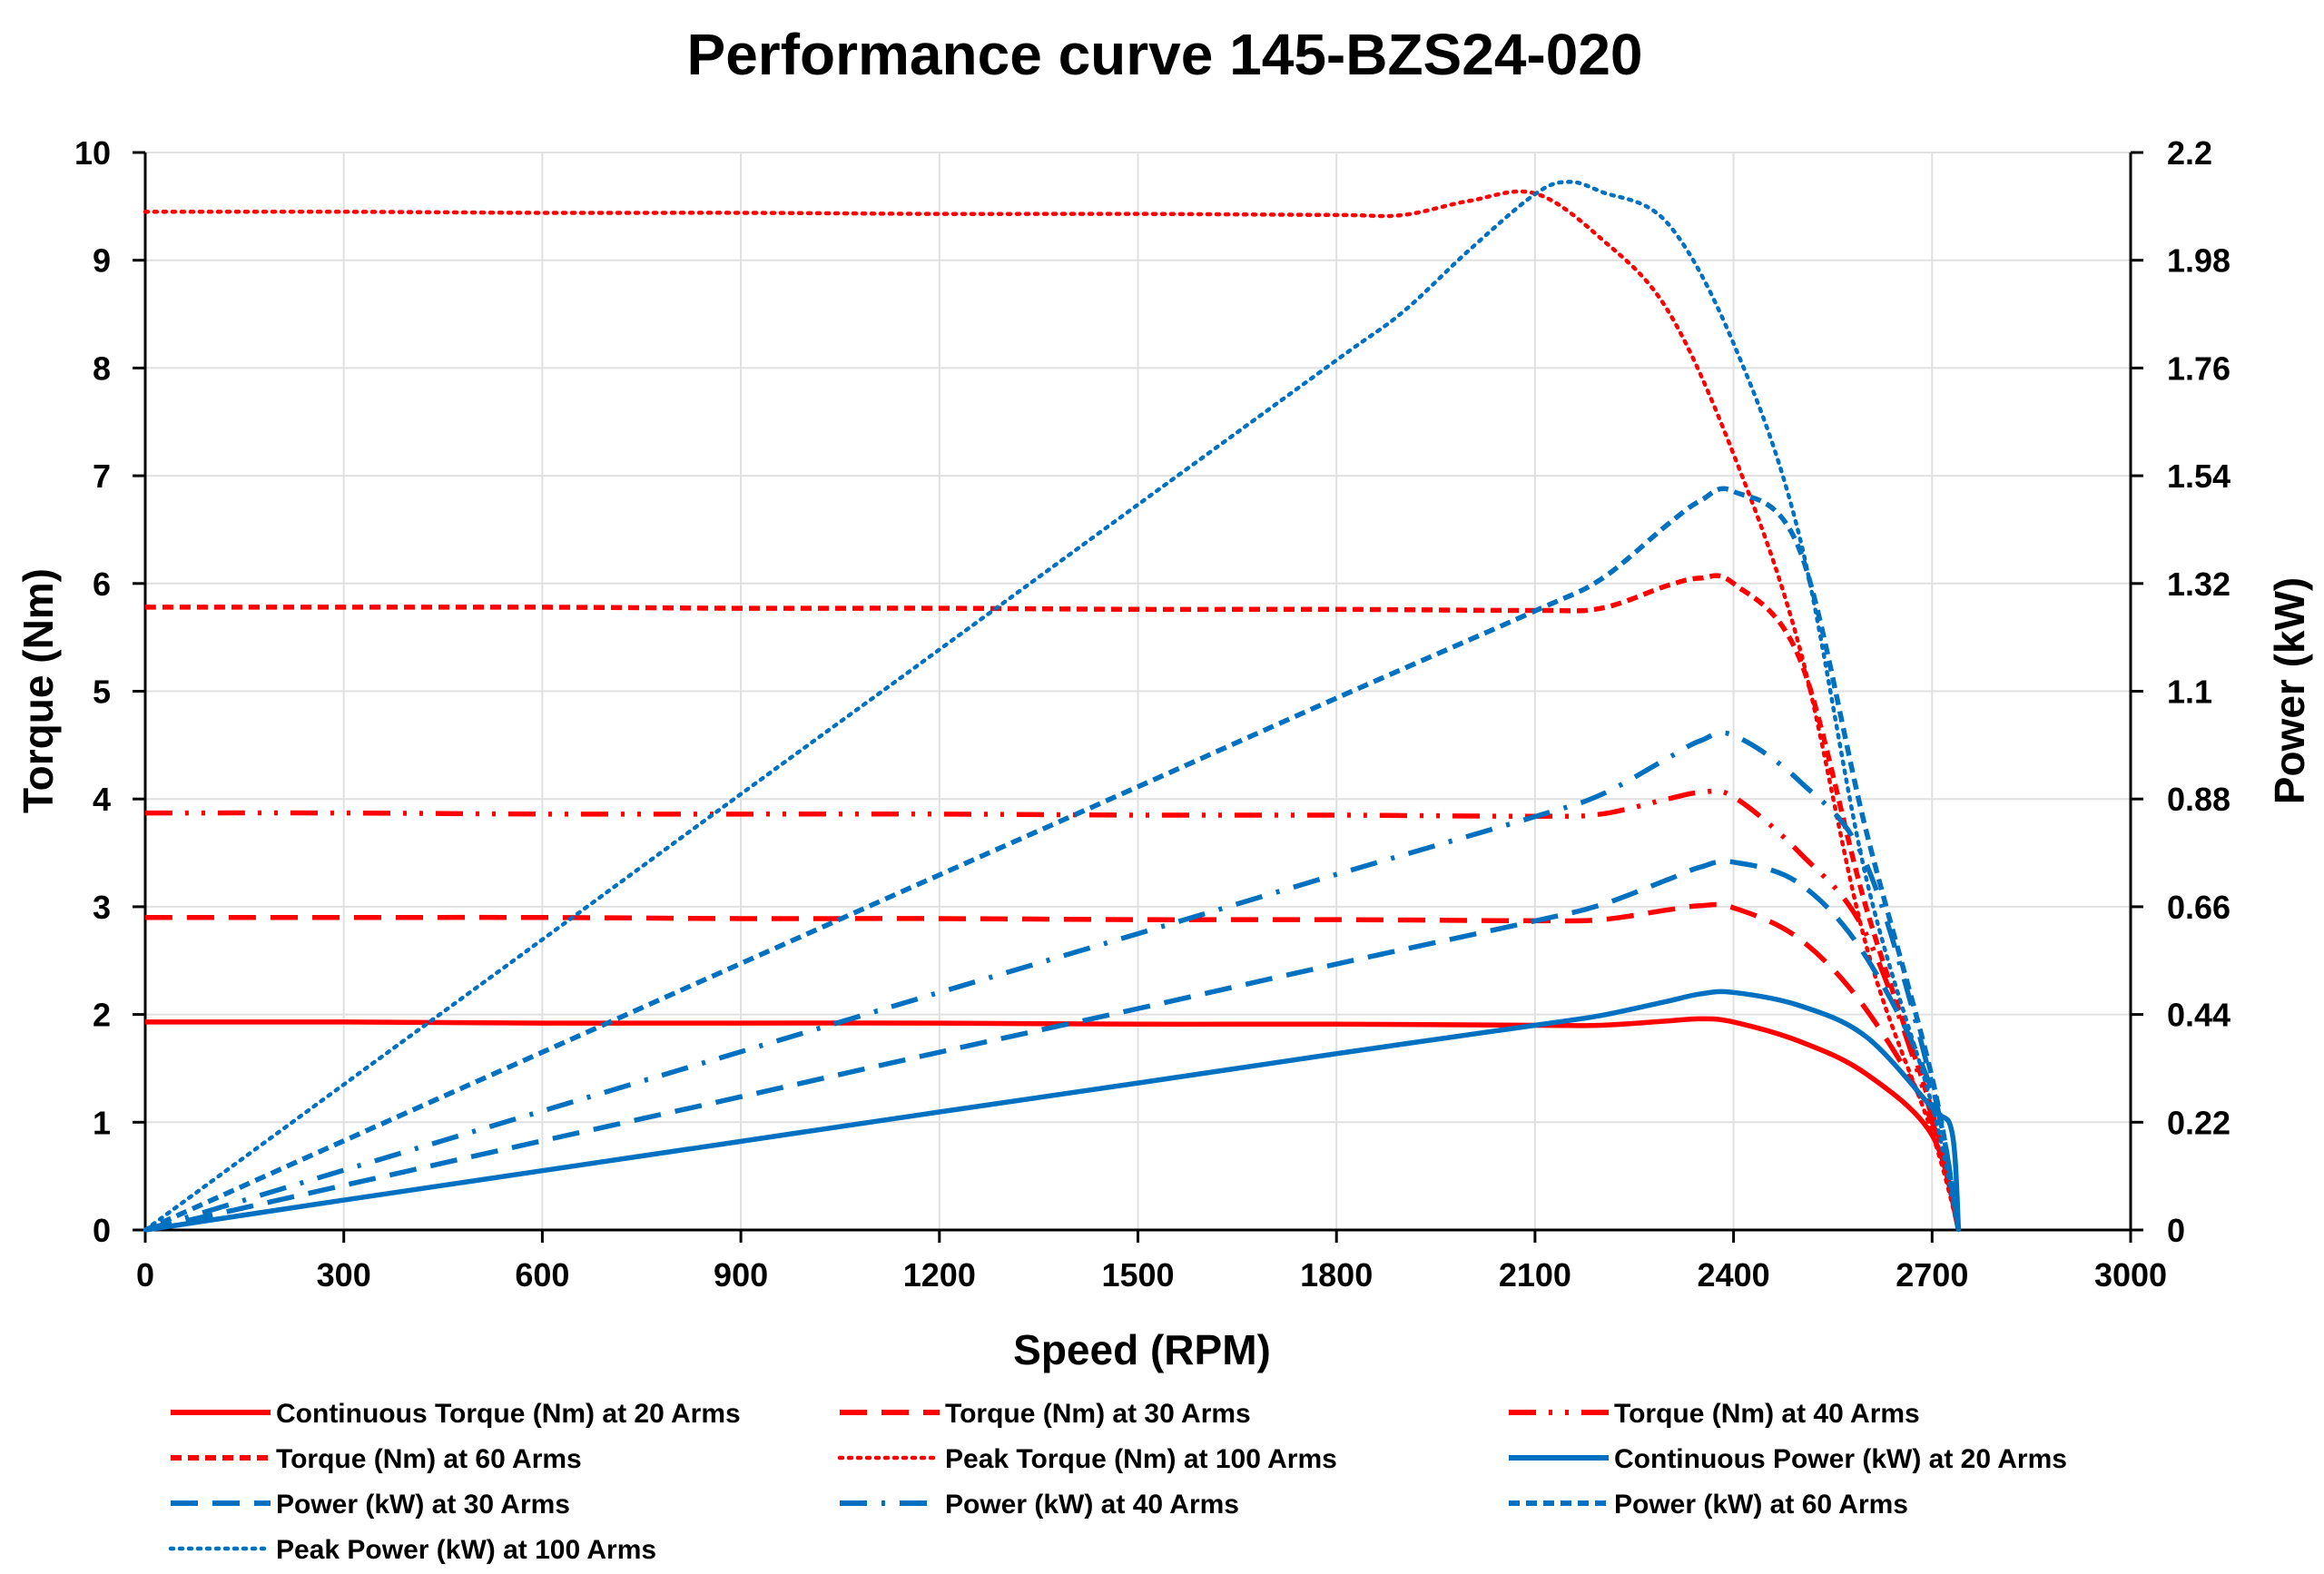 This screenshot has height=1574, width=2324. Describe the element at coordinates (2189, 153) in the screenshot. I see `y2-tick-label: 2.2` at that location.